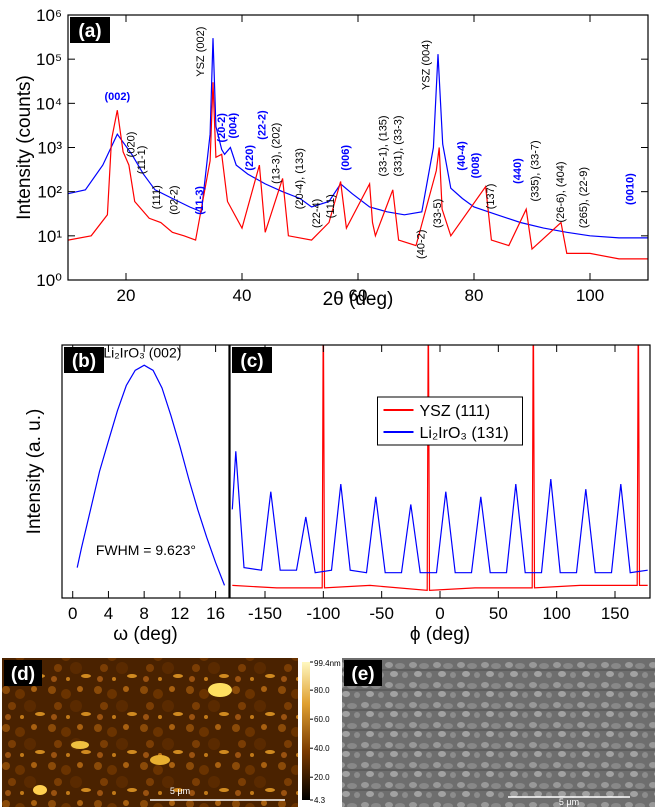 The width and height of the screenshot is (655, 812). I want to click on x-tick-label: -50, so click(381, 613).